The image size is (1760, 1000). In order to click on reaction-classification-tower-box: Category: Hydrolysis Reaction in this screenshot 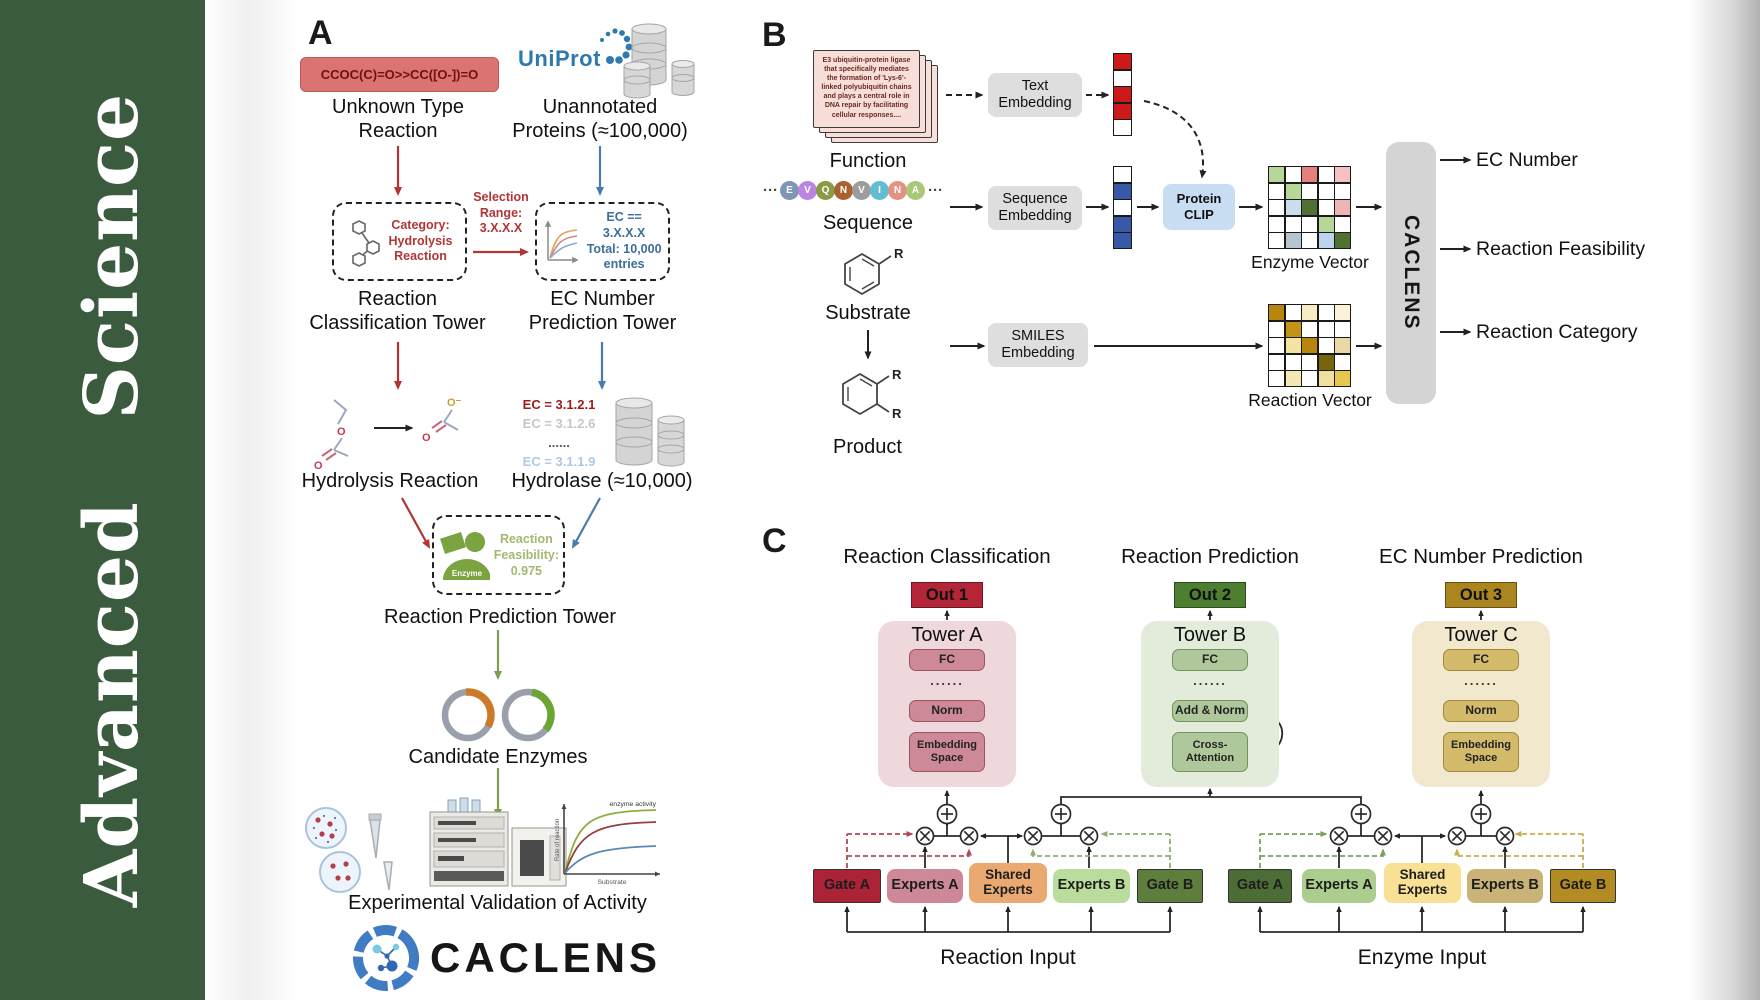, I will do `click(399, 241)`.